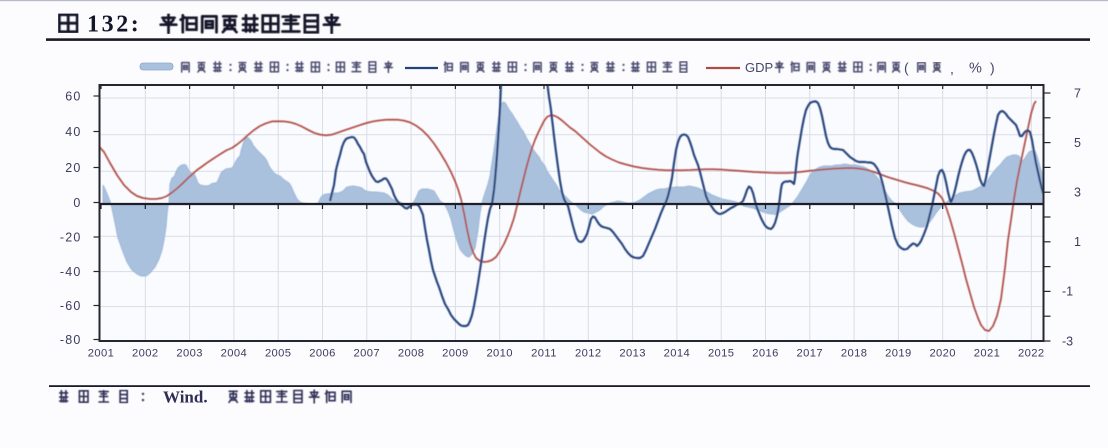 This screenshot has width=1108, height=448. What do you see at coordinates (411, 354) in the screenshot?
I see `svg-text: 2008` at bounding box center [411, 354].